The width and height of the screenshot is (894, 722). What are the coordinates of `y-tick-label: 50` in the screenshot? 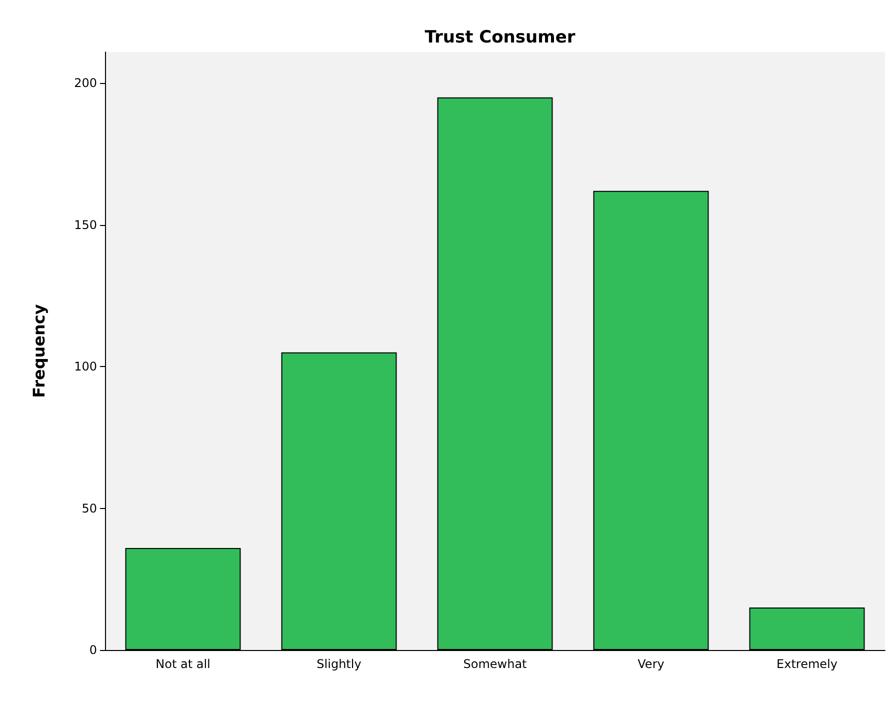 It's located at (89, 508).